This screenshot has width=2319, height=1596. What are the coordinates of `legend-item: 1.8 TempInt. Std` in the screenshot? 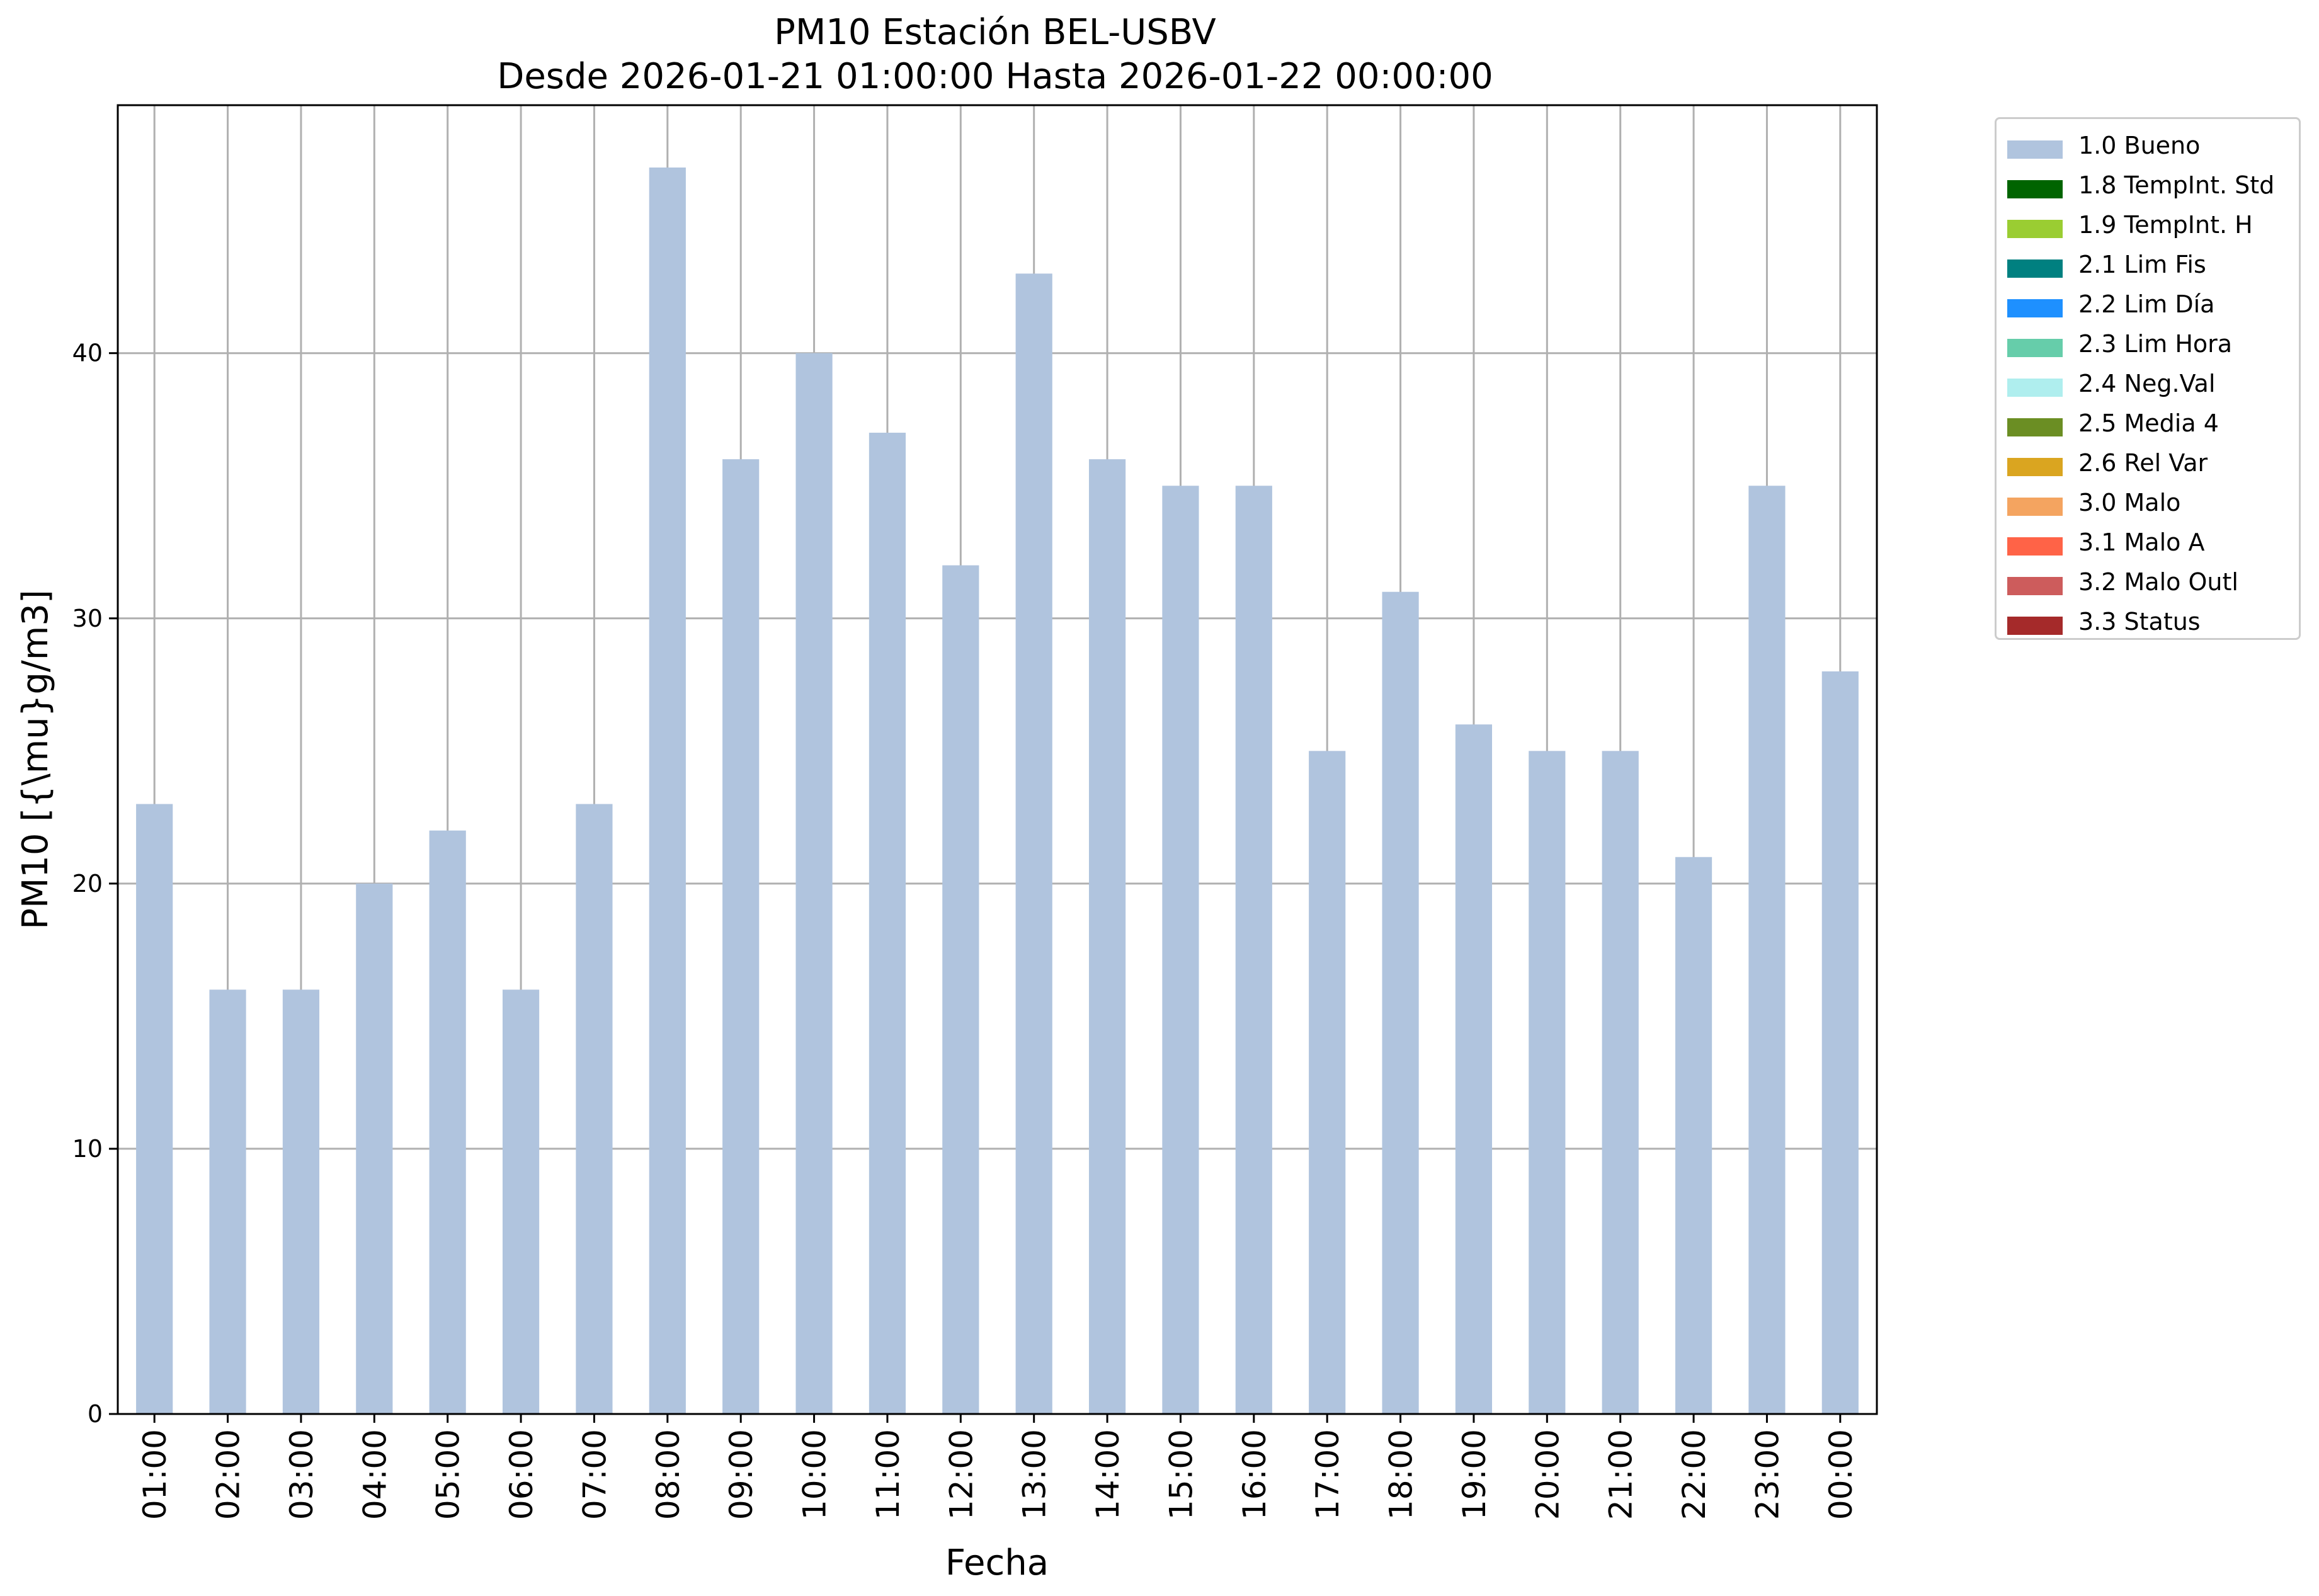 It's located at (2148, 187).